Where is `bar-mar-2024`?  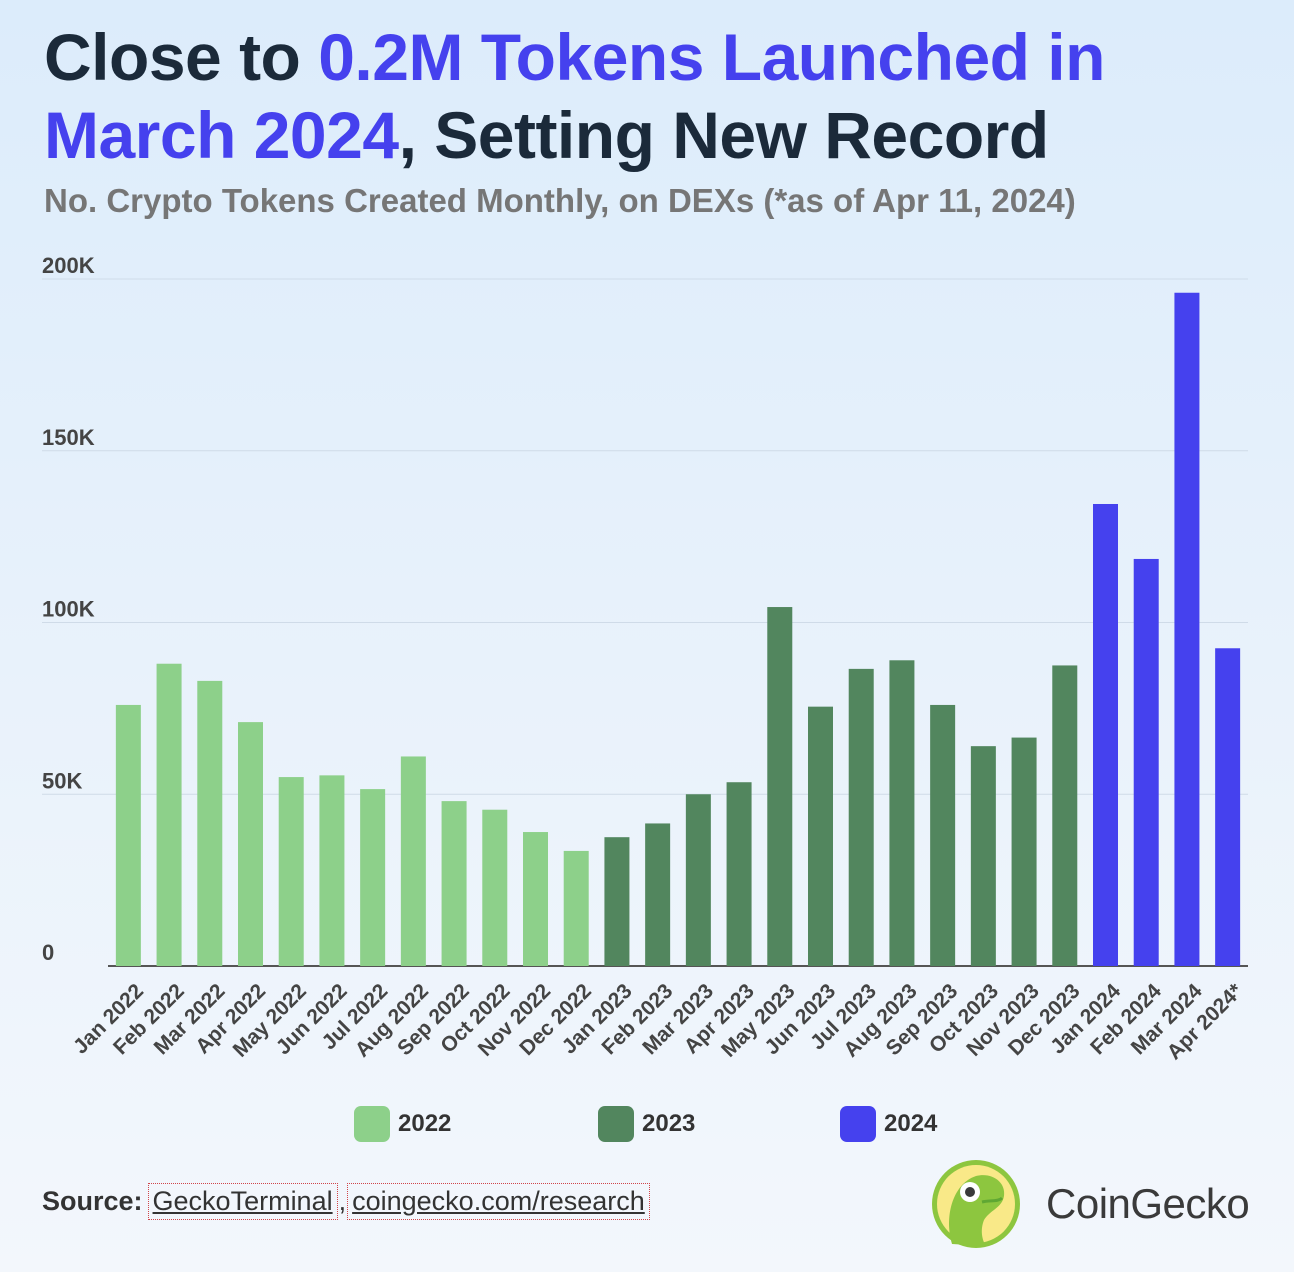
bar-mar-2024 is located at coordinates (1187, 629).